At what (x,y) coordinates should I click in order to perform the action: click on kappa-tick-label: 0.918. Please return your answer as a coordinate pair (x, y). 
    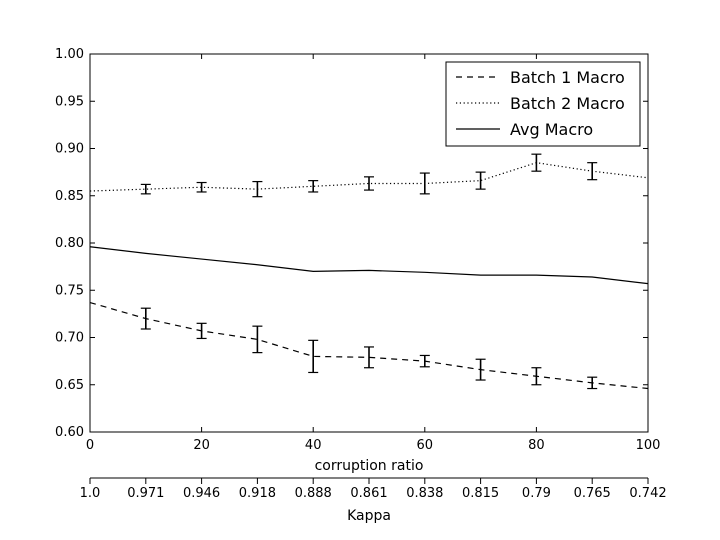
    Looking at the image, I should click on (257, 493).